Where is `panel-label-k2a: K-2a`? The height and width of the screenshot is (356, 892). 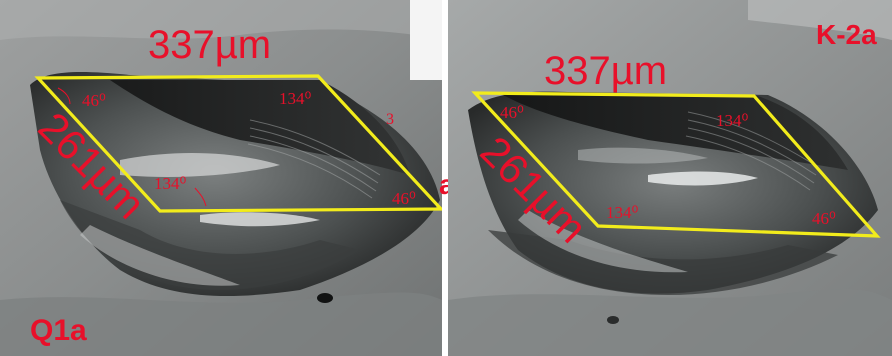 panel-label-k2a: K-2a is located at coordinates (846, 34).